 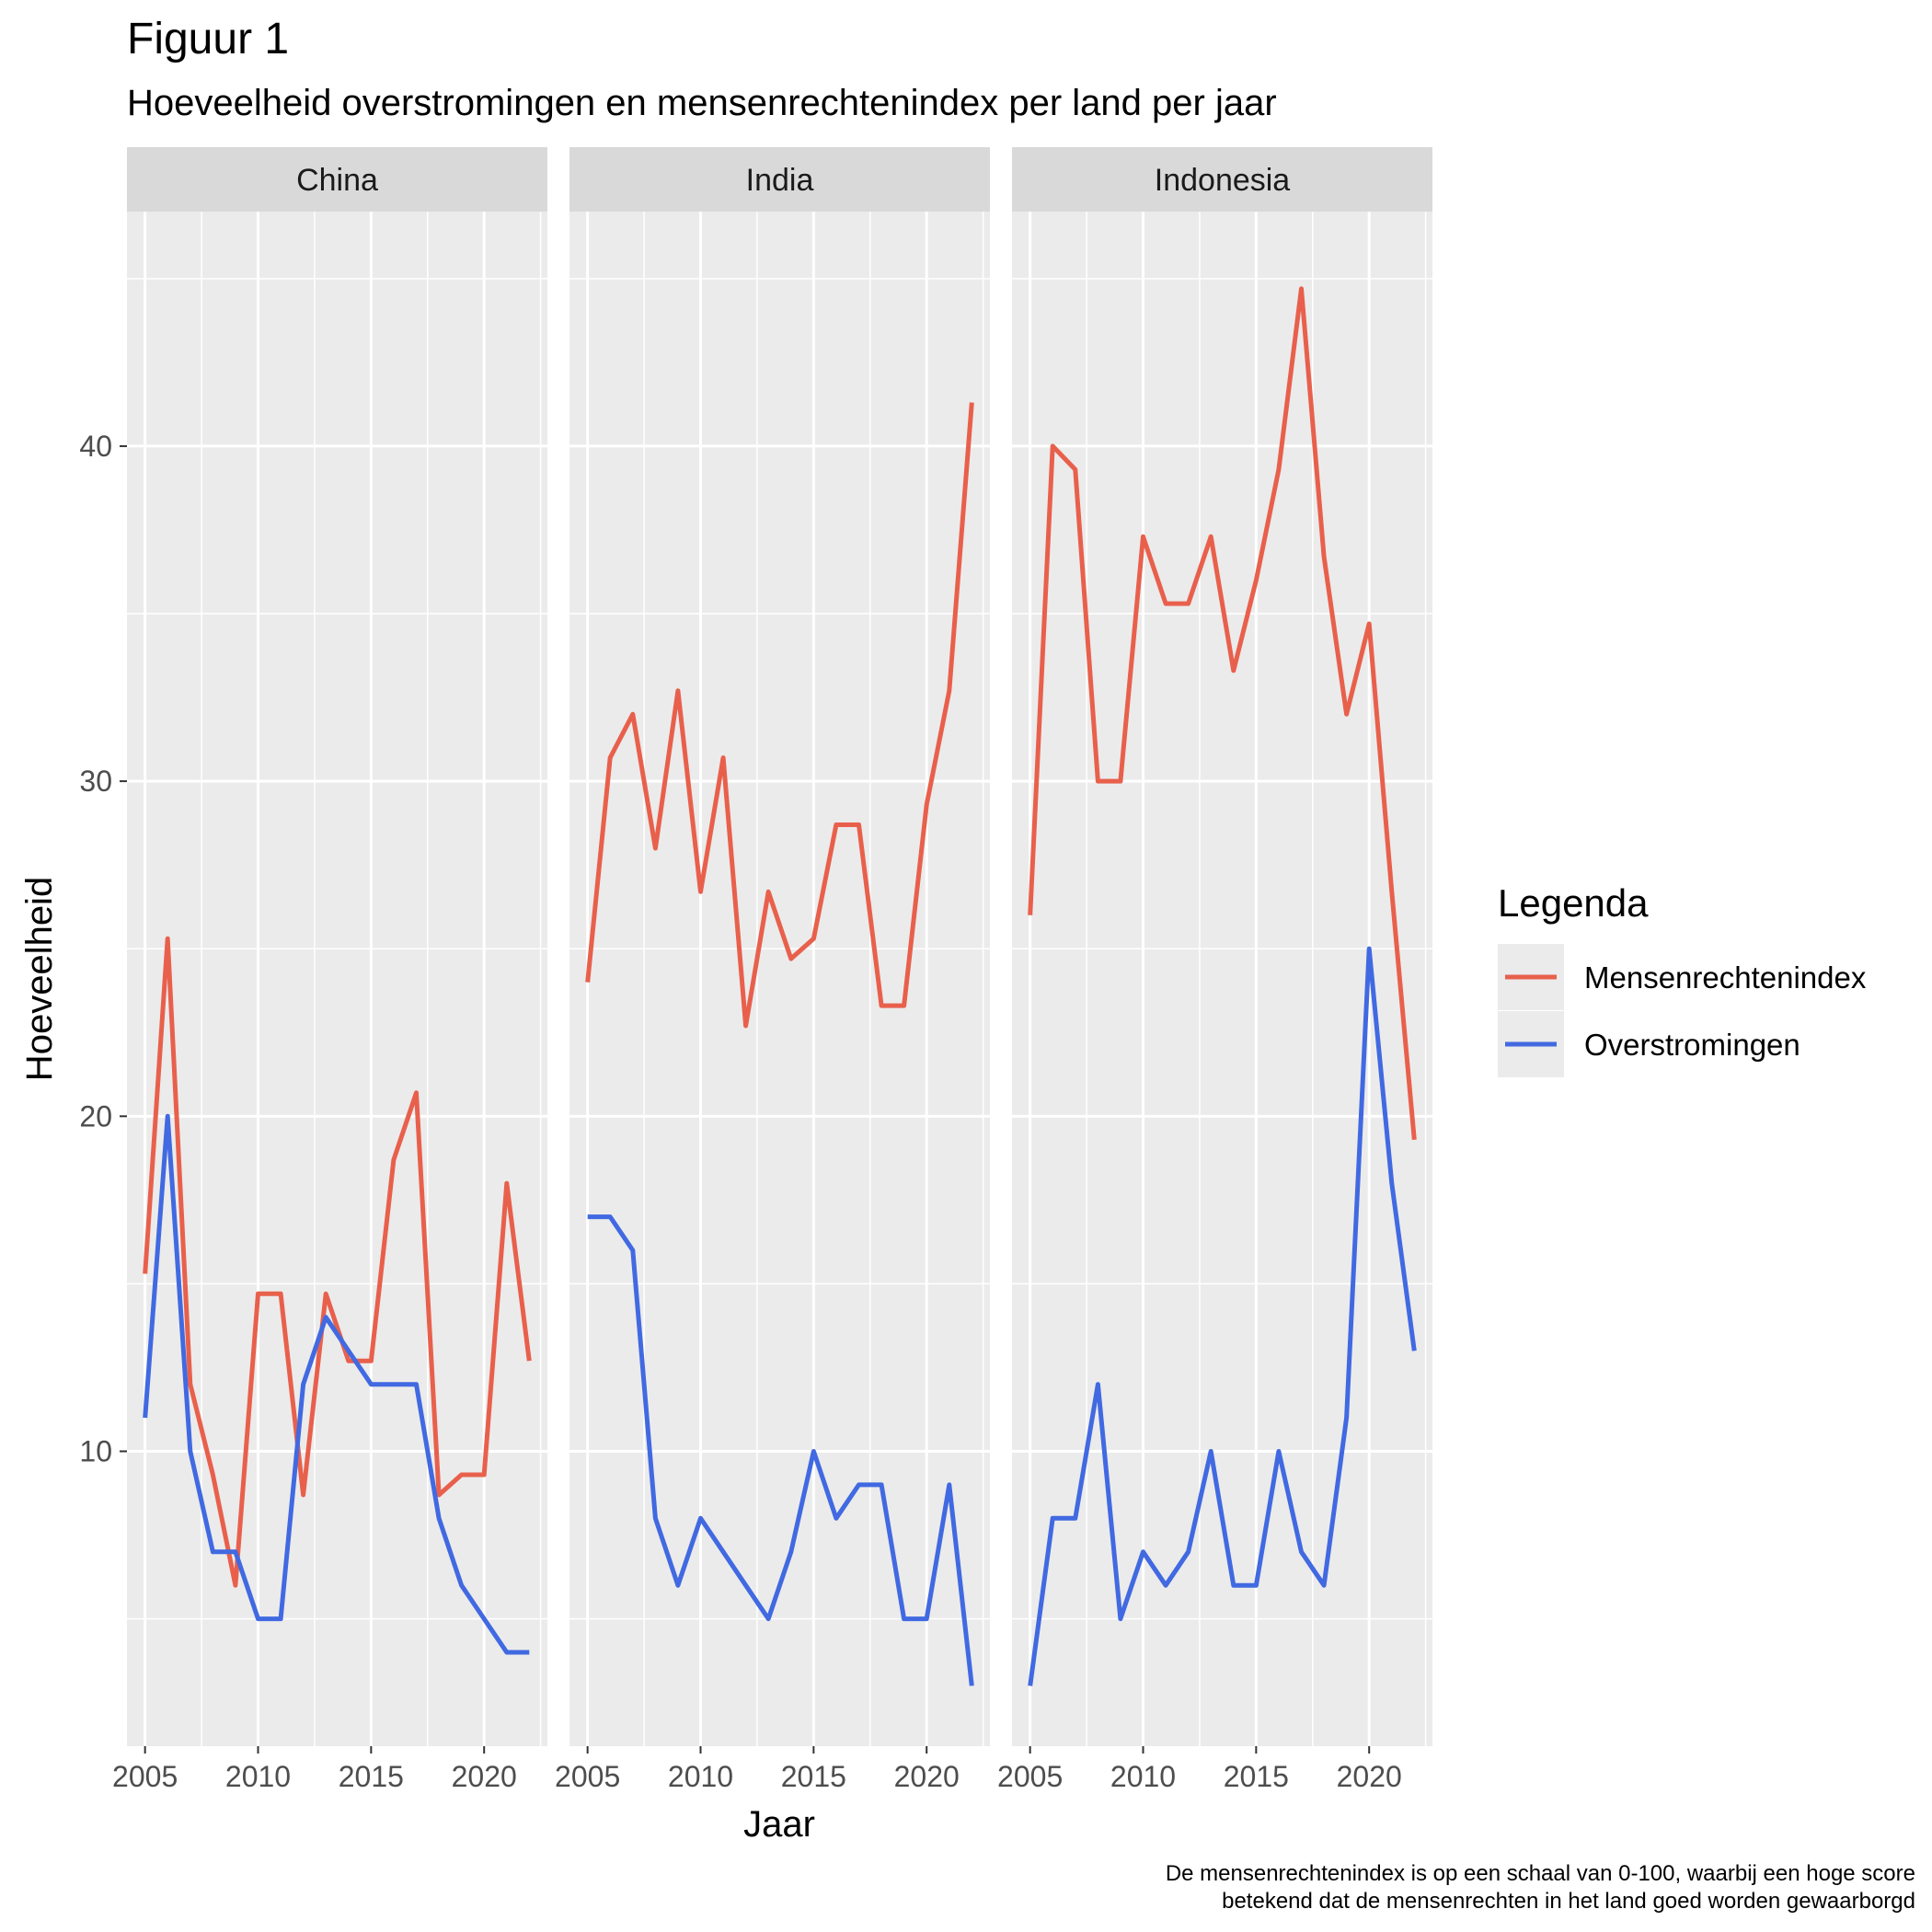 What do you see at coordinates (336, 1384) in the screenshot?
I see `series-line-china-overstromingen` at bounding box center [336, 1384].